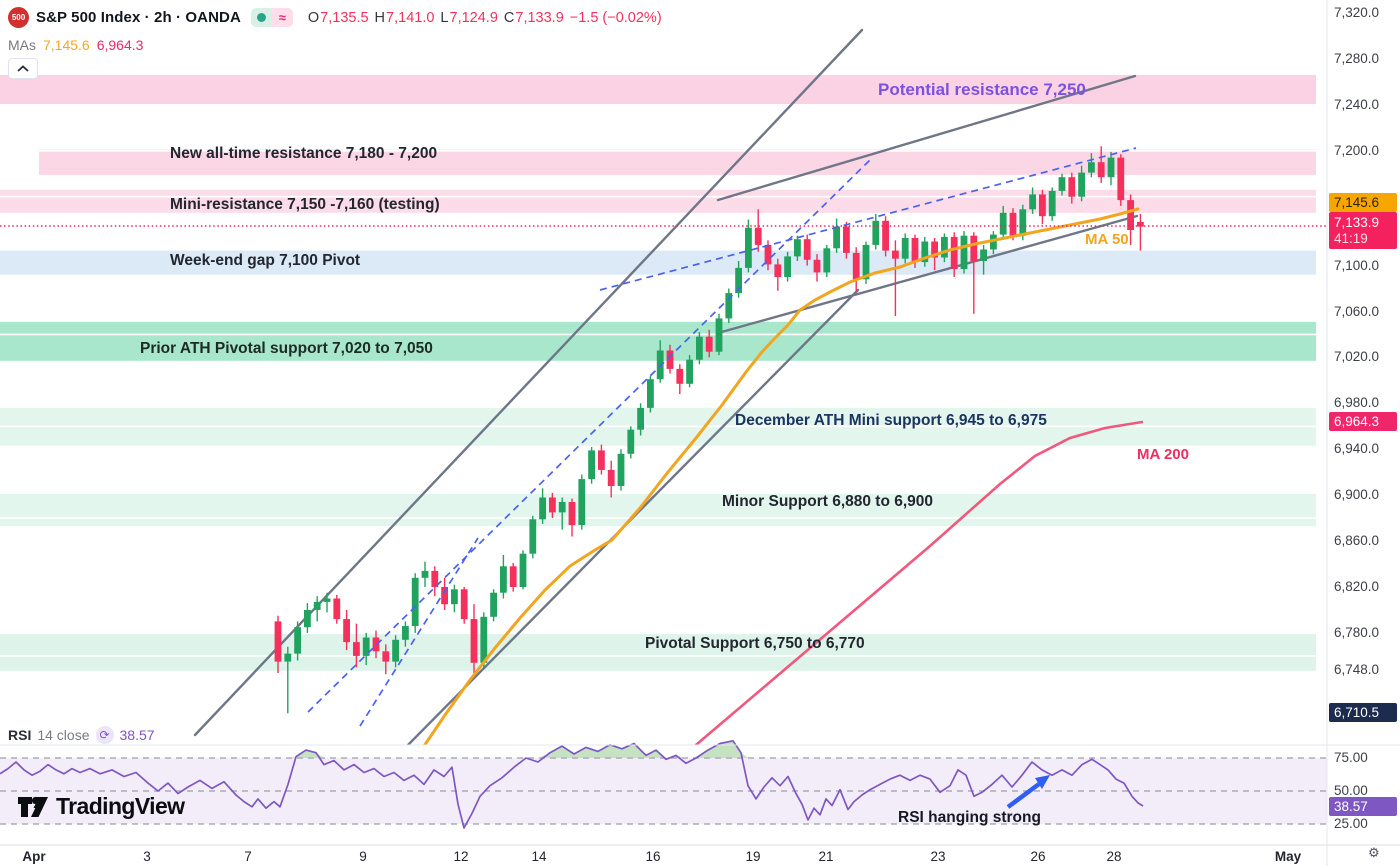 This screenshot has width=1400, height=866. What do you see at coordinates (461, 856) in the screenshot?
I see `time-axis-label-12: 12` at bounding box center [461, 856].